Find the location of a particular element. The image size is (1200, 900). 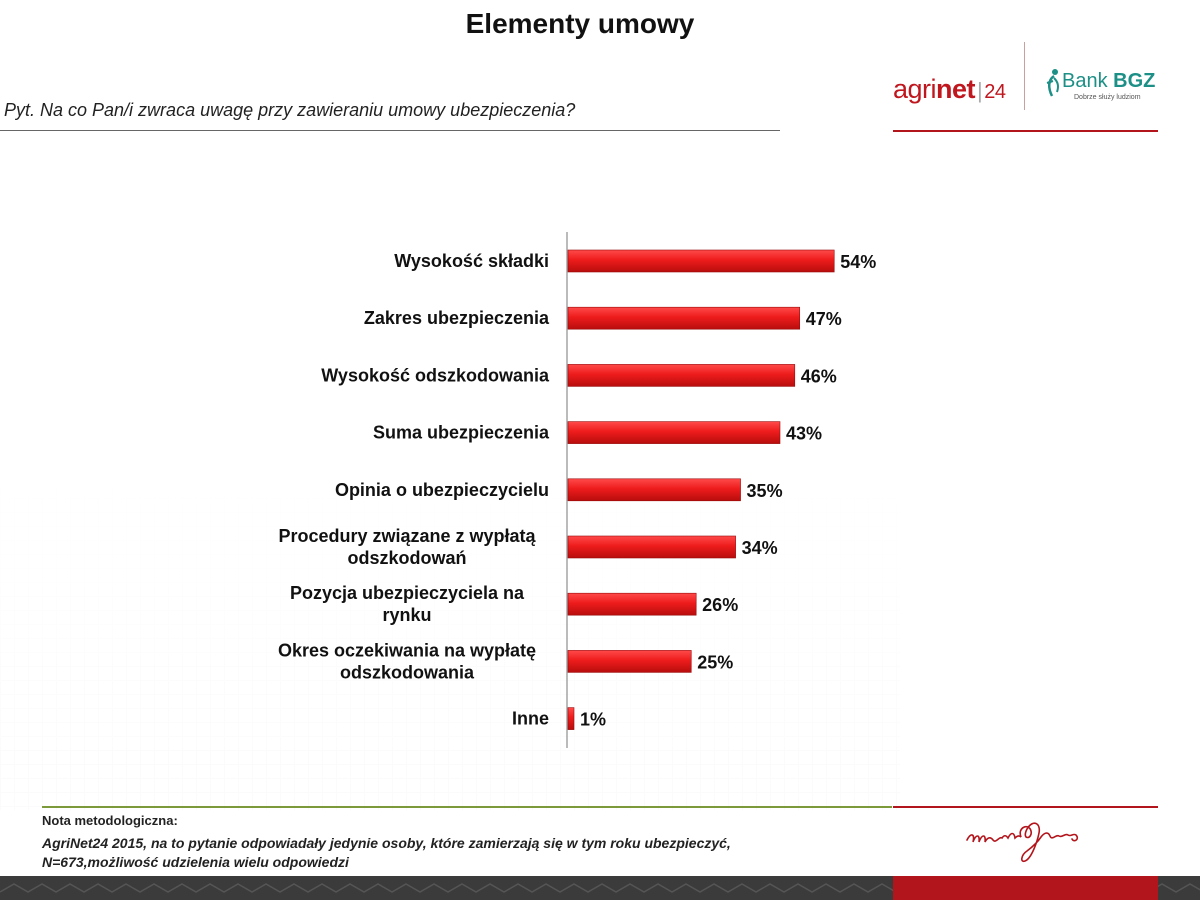

question-divider is located at coordinates (390, 130).